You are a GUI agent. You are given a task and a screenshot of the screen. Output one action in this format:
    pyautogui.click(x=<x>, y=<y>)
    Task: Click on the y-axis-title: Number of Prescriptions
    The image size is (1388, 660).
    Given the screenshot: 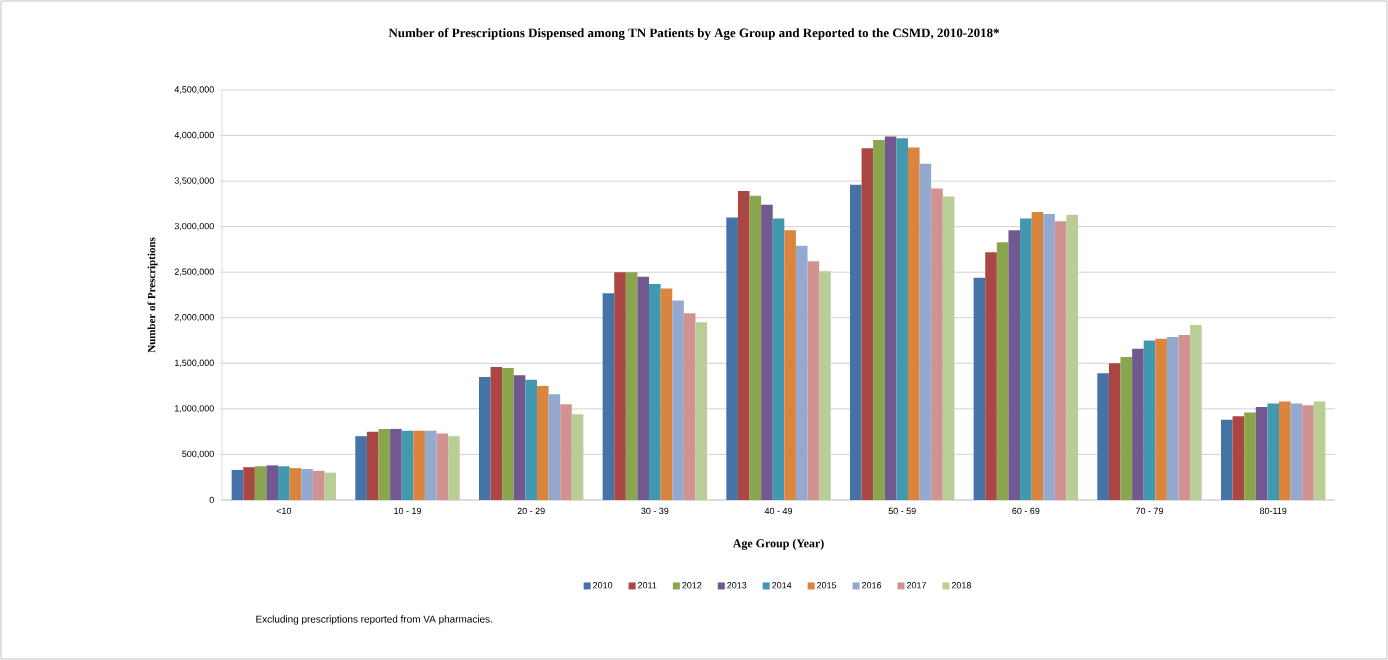 What is the action you would take?
    pyautogui.click(x=152, y=295)
    